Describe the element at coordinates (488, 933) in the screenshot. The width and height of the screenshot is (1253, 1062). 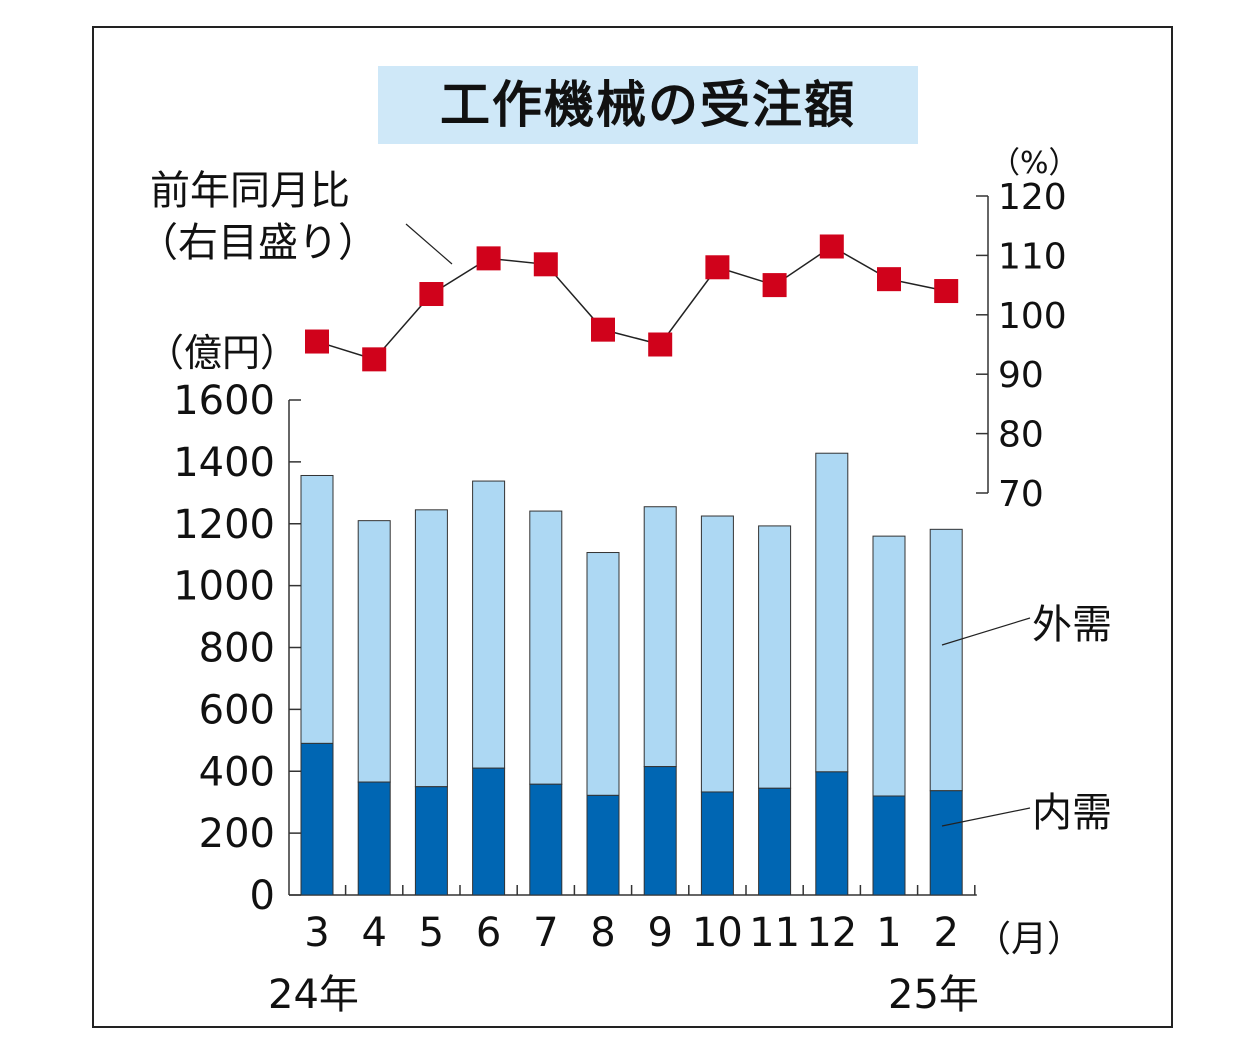
I see `x-tick-label: 6` at that location.